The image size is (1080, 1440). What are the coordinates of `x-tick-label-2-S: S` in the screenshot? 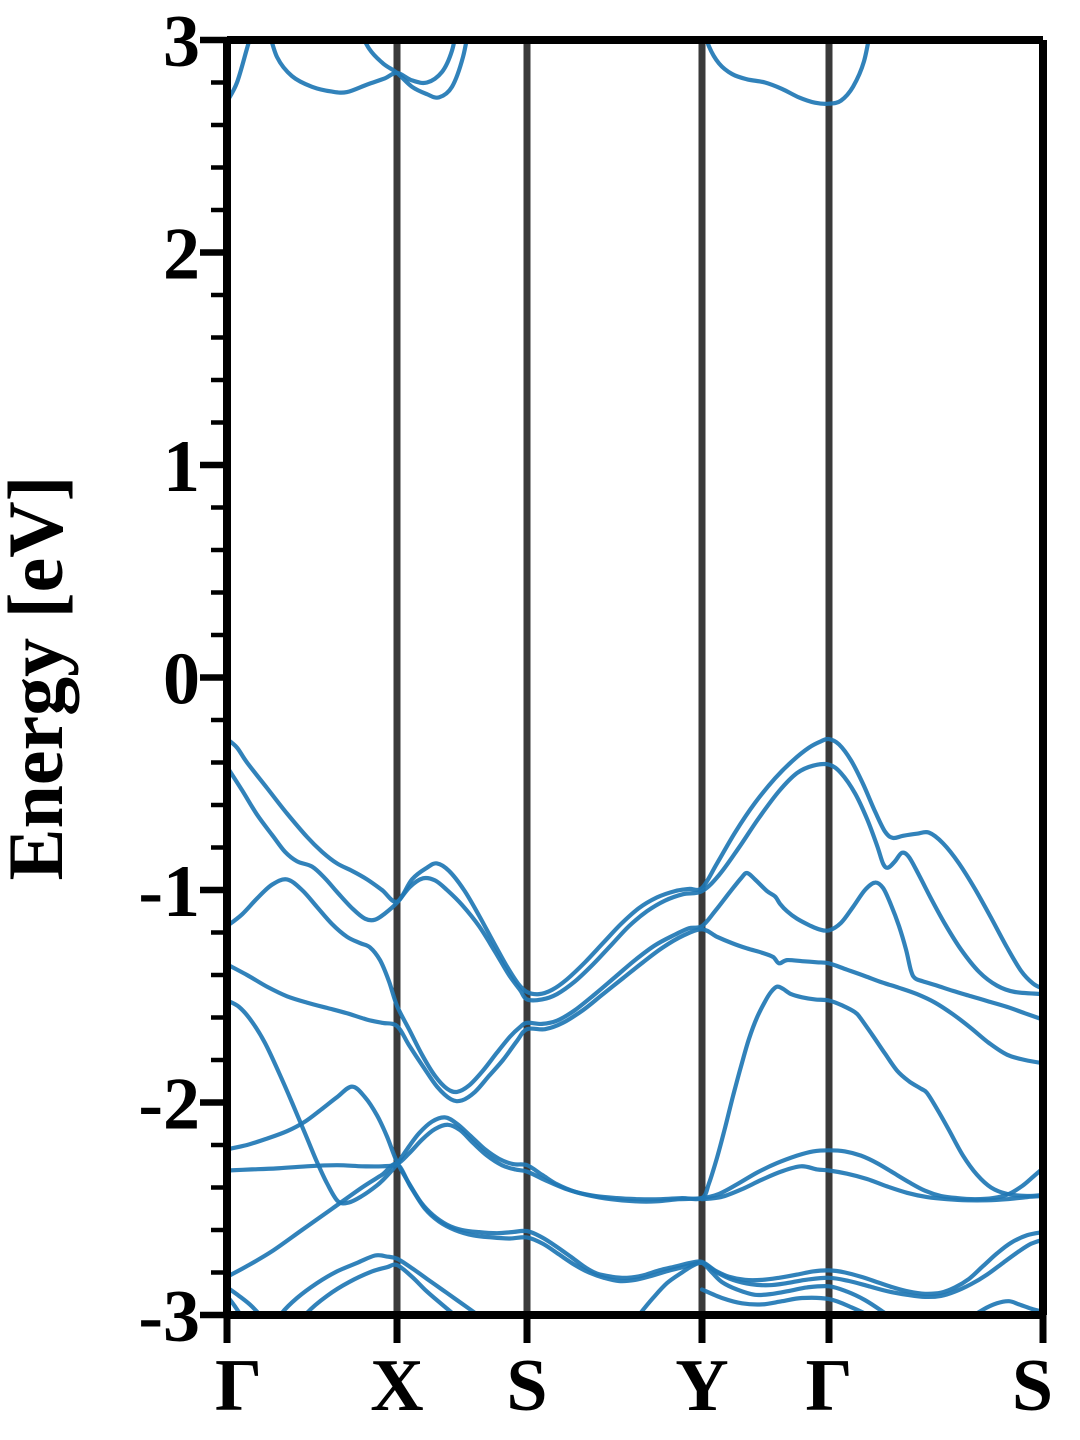 It's located at (526, 1386).